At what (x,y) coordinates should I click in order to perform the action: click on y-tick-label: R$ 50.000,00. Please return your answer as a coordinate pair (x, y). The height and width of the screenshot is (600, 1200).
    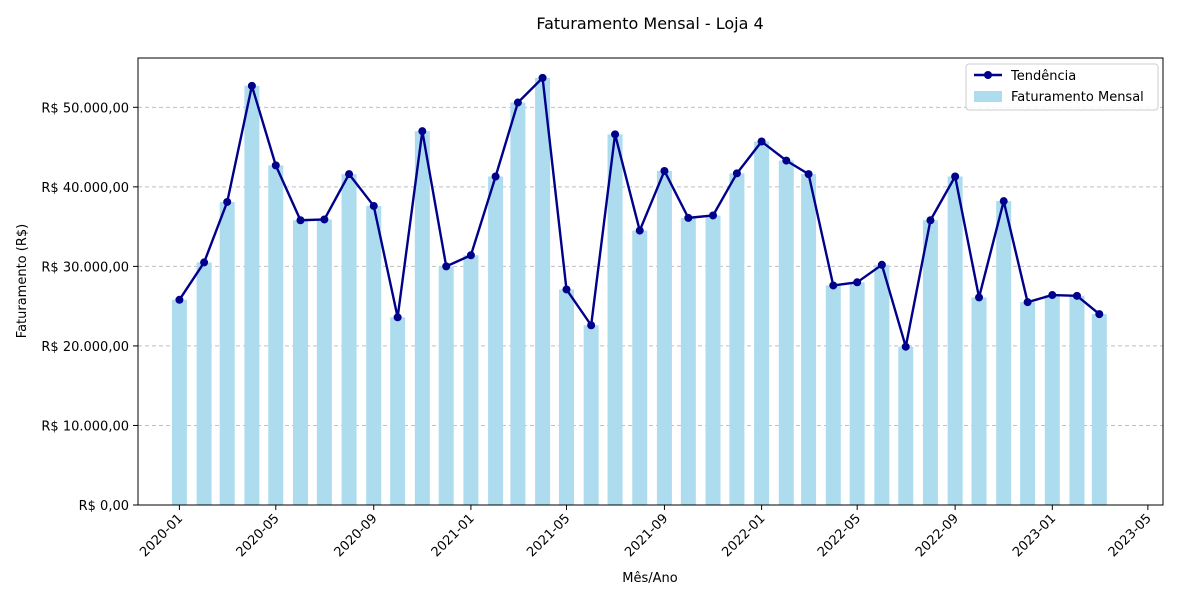
    Looking at the image, I should click on (85, 108).